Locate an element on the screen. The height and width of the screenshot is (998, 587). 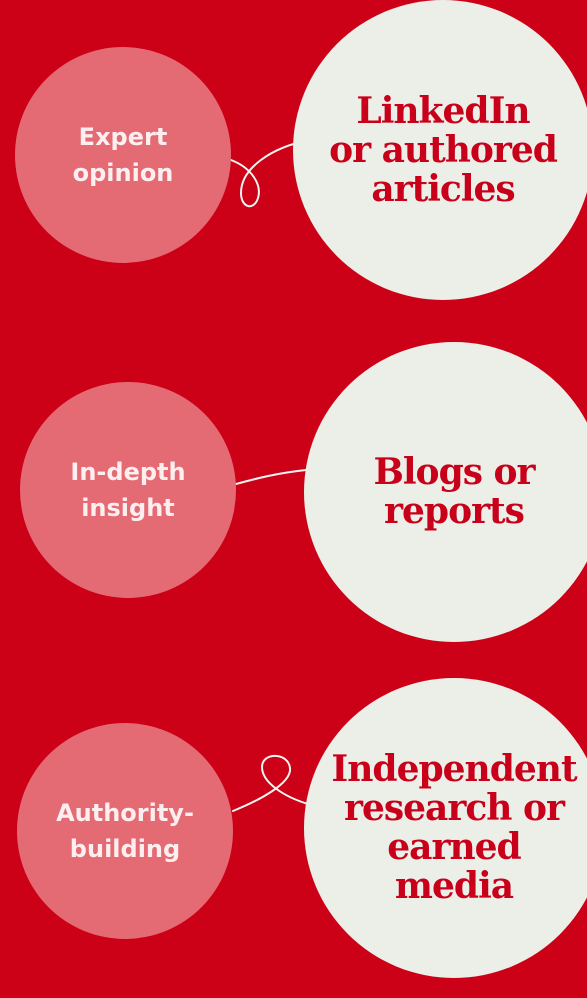
format-circle: Blogs or reports is located at coordinates (445, 492).